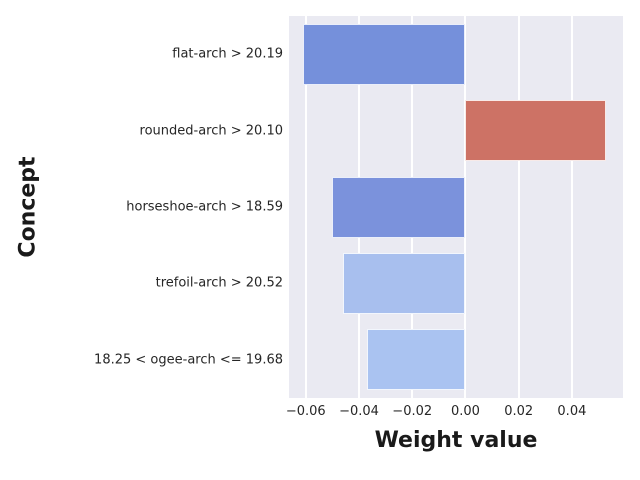 This screenshot has height=480, width=640. I want to click on y-axis-label: Concept, so click(28, 207).